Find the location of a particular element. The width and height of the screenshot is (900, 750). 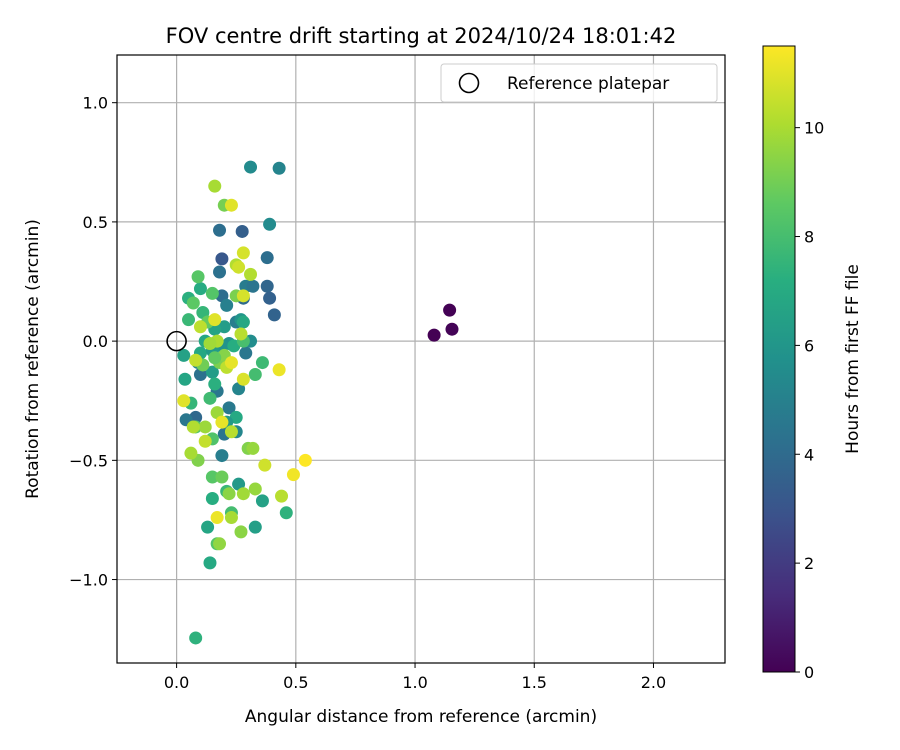

reference-platepar-marker is located at coordinates (176, 341).